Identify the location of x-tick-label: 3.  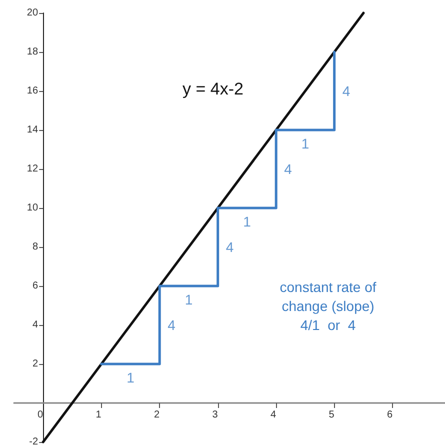
(215, 415).